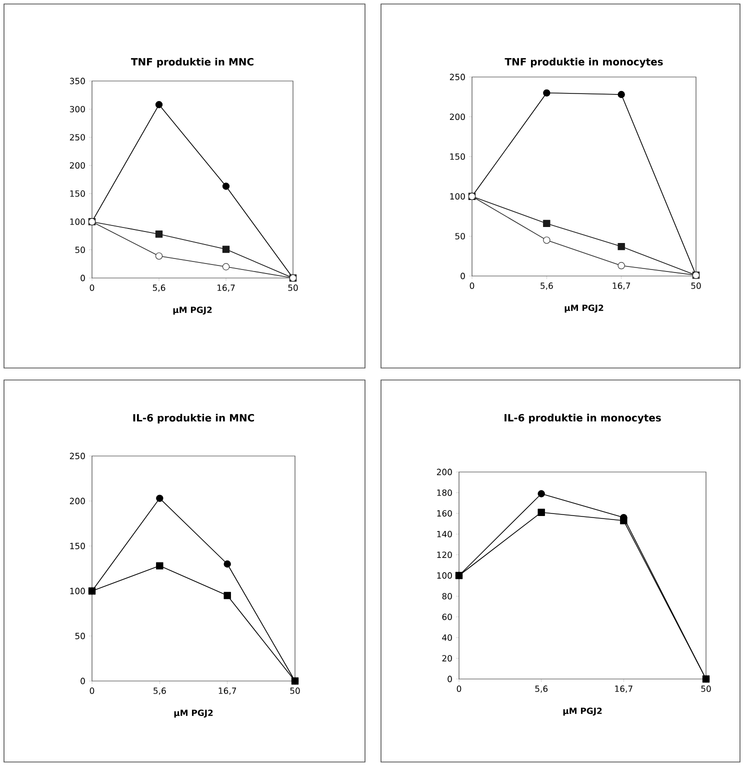  I want to click on y-tick-label: 80, so click(447, 596).